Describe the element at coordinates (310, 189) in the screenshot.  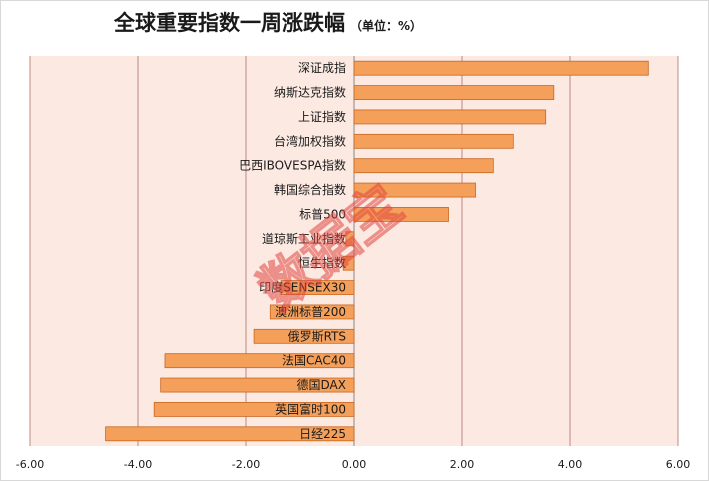
I see `category-label: 韩国综合指数` at that location.